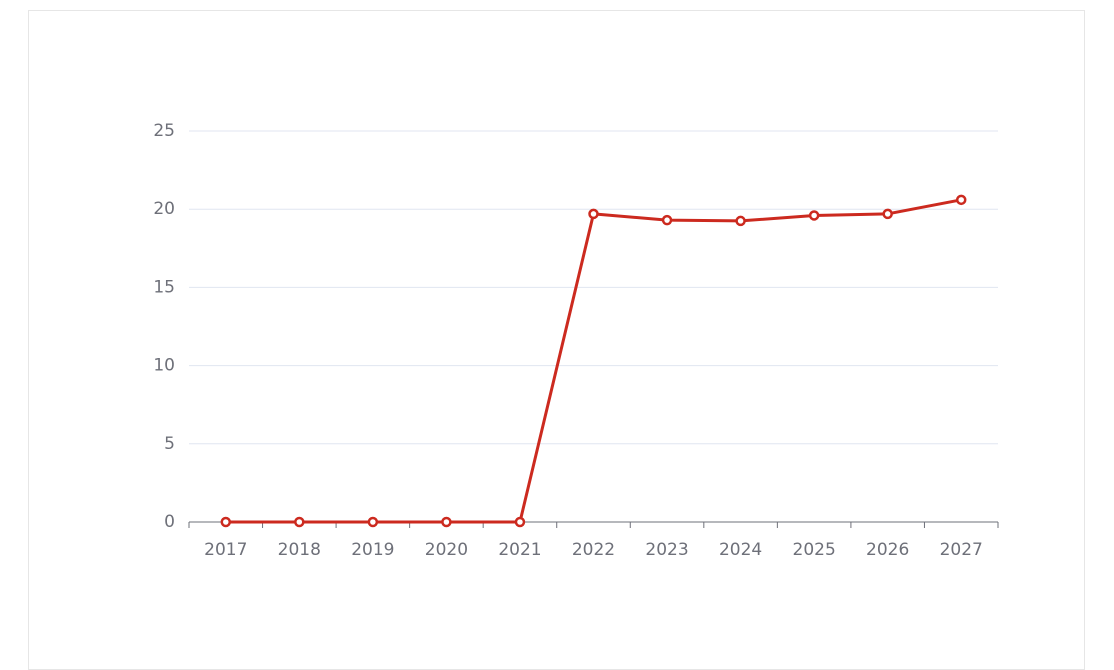  I want to click on x-tick-label: 2025, so click(814, 550).